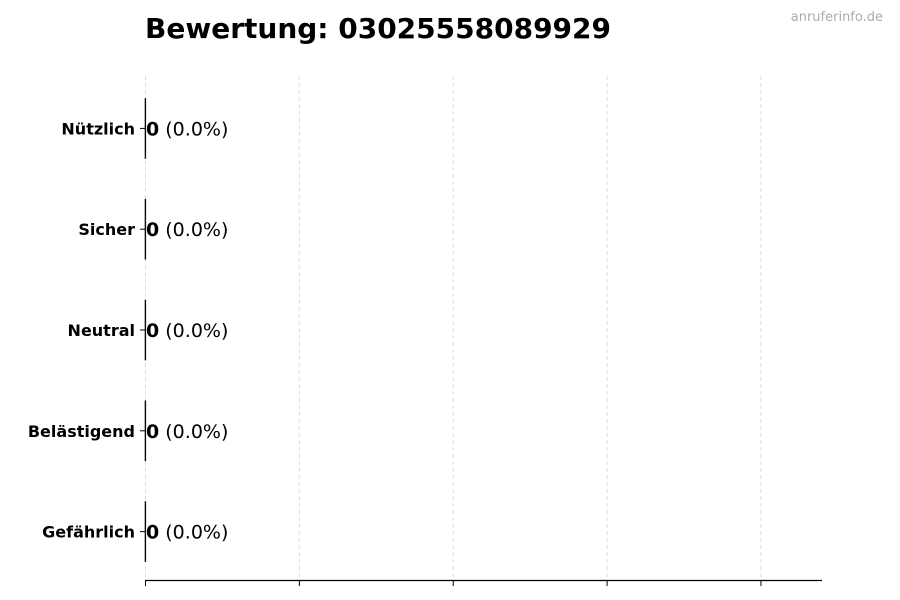 Image resolution: width=900 pixels, height=600 pixels. I want to click on y-tick-label: Nützlich, so click(98, 128).